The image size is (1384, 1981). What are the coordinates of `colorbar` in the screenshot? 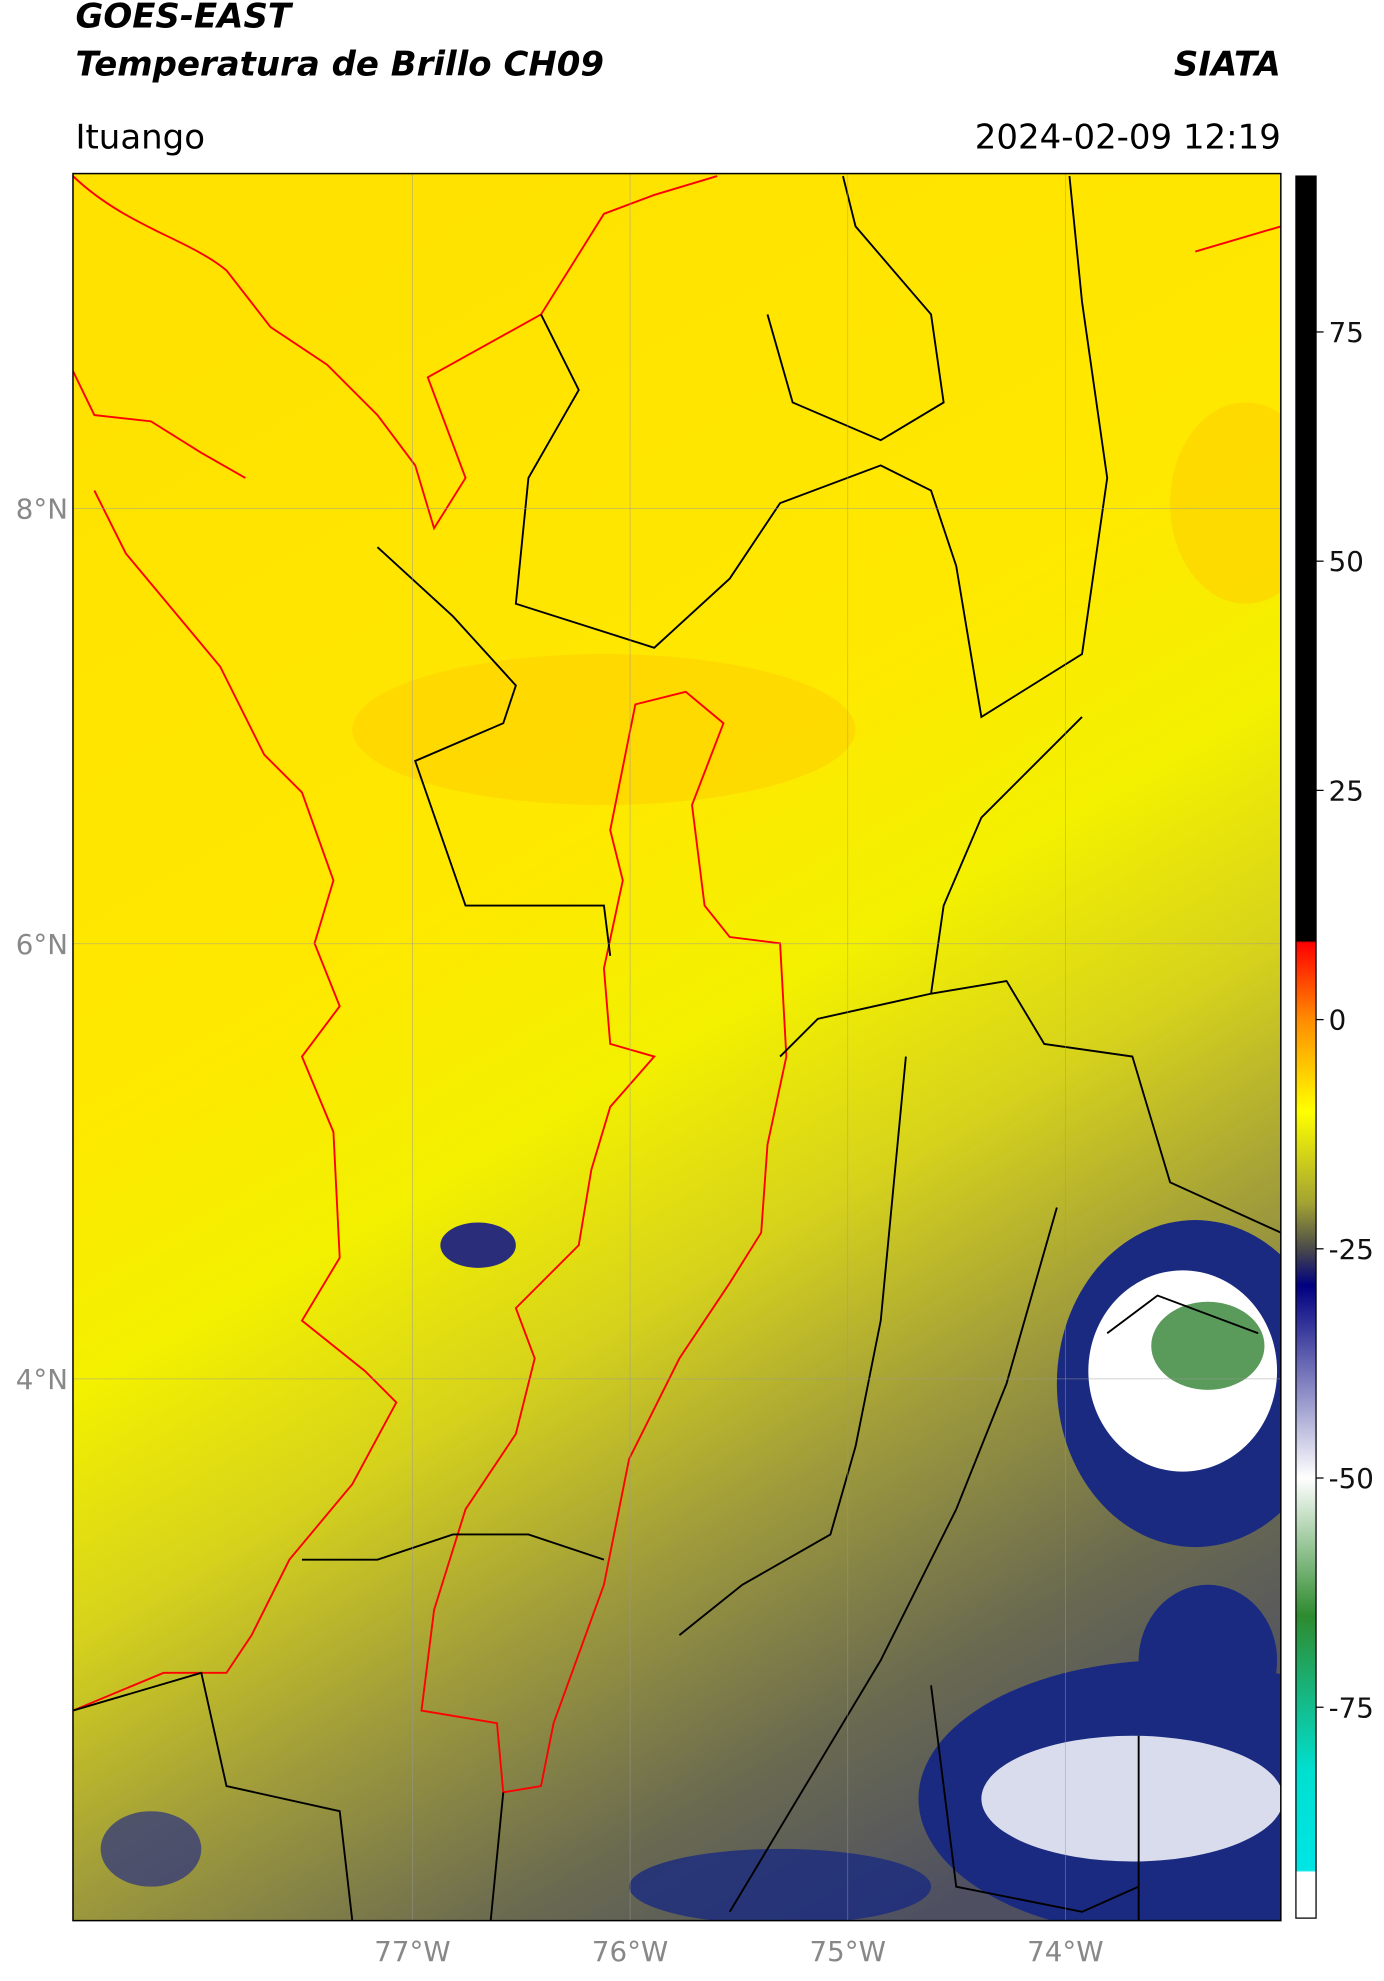 It's located at (1306, 1047).